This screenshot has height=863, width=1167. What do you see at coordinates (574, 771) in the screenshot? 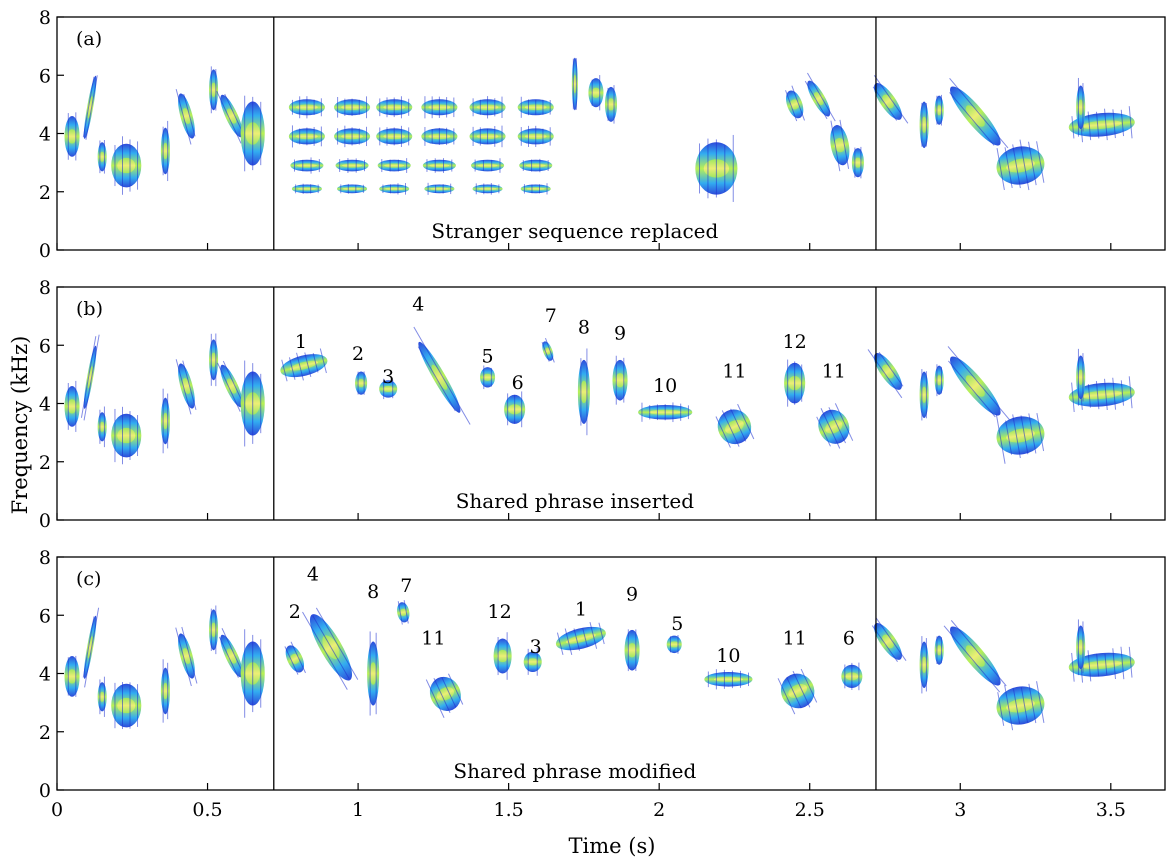
I see `panel-caption: Shared phrase modified` at bounding box center [574, 771].